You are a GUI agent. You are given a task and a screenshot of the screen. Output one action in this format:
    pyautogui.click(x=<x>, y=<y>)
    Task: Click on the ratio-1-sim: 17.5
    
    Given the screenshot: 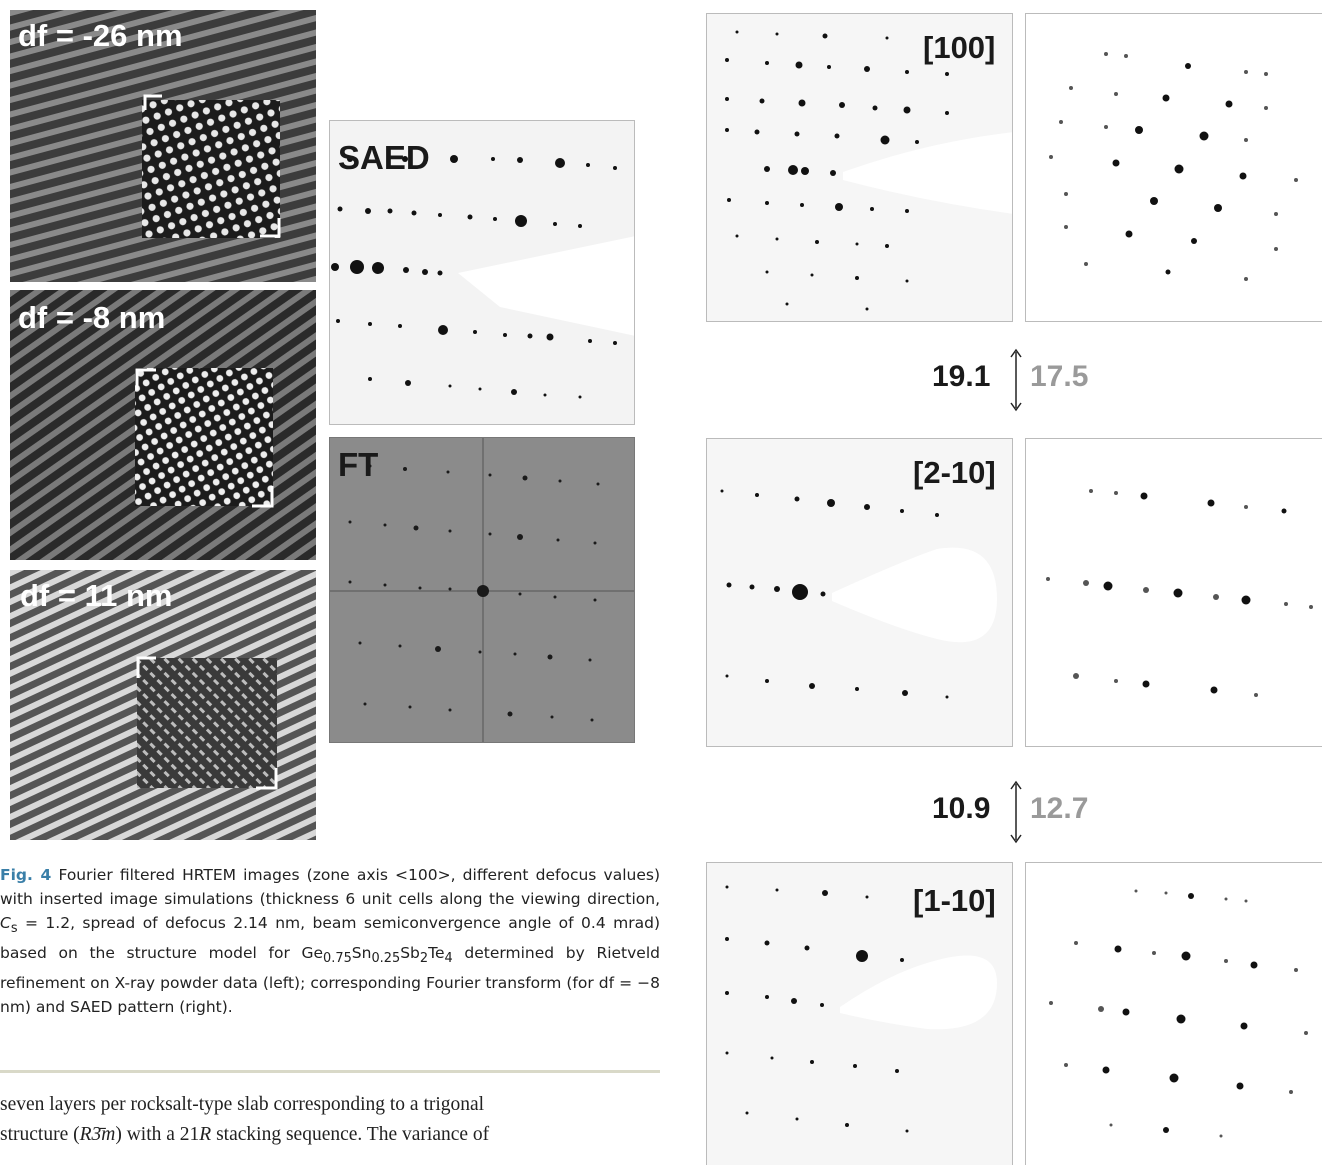 What is the action you would take?
    pyautogui.click(x=1059, y=377)
    